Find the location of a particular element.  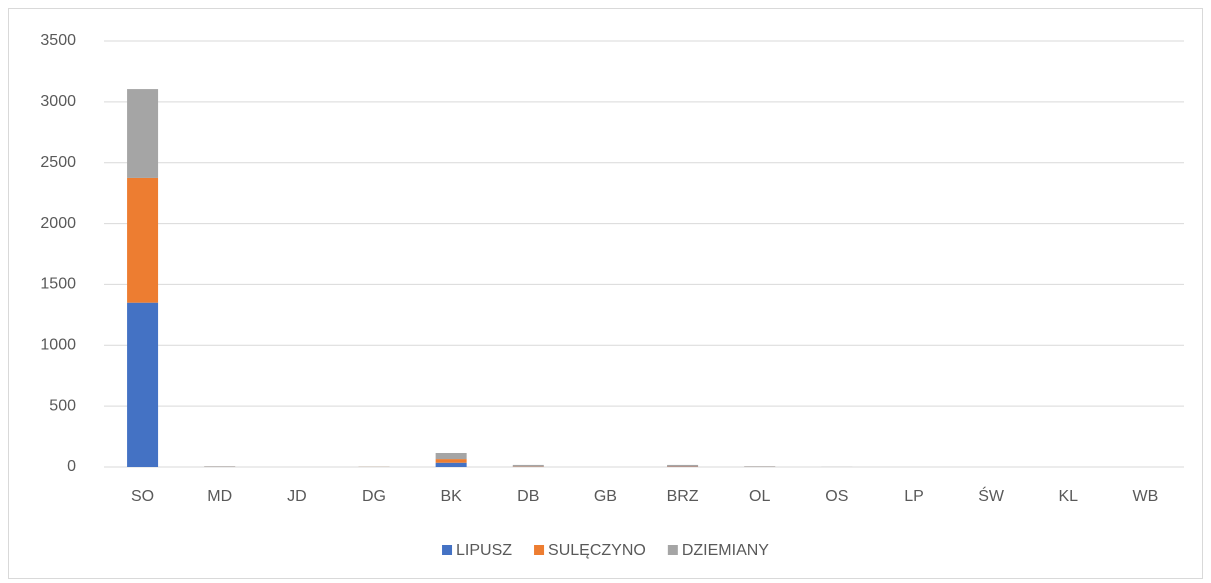

y-tick-label: 2500 is located at coordinates (58, 162).